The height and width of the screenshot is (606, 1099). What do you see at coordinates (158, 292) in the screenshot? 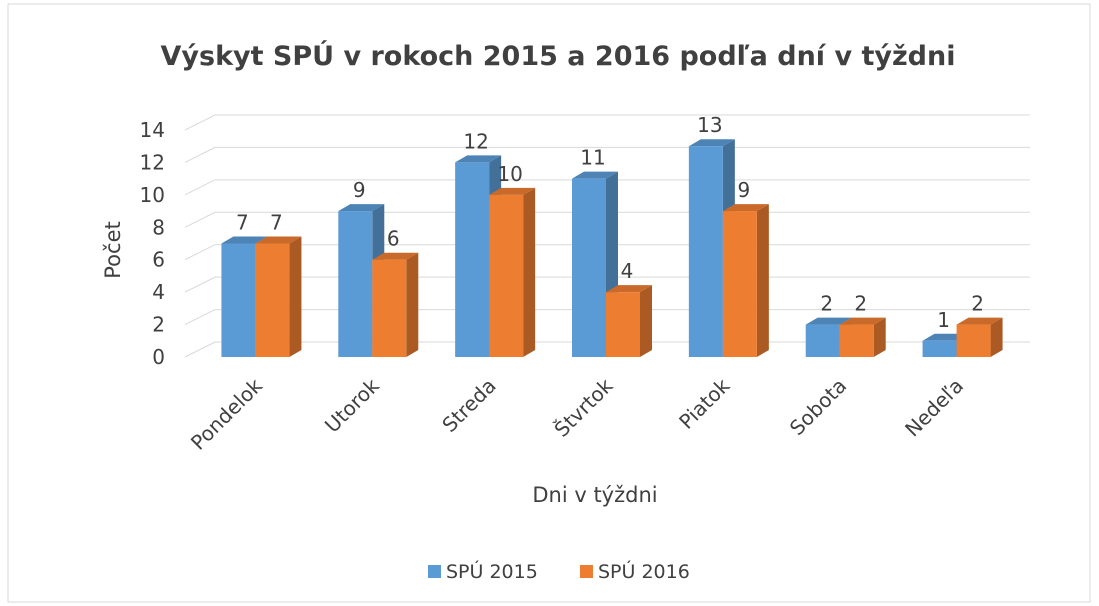
I see `y-tick-label: 4` at bounding box center [158, 292].